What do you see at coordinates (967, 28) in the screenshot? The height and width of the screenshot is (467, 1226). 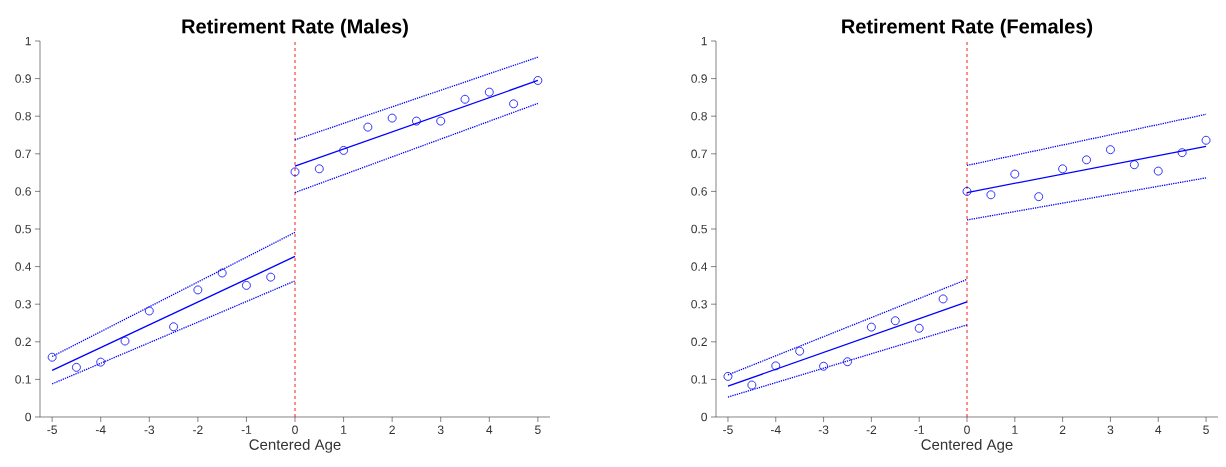 I see `chart-title: Retirement Rate (Females)` at bounding box center [967, 28].